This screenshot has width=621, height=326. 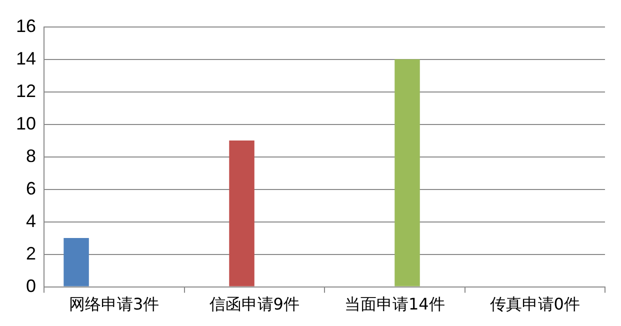 What do you see at coordinates (26, 123) in the screenshot?
I see `y-tick-label: 10` at bounding box center [26, 123].